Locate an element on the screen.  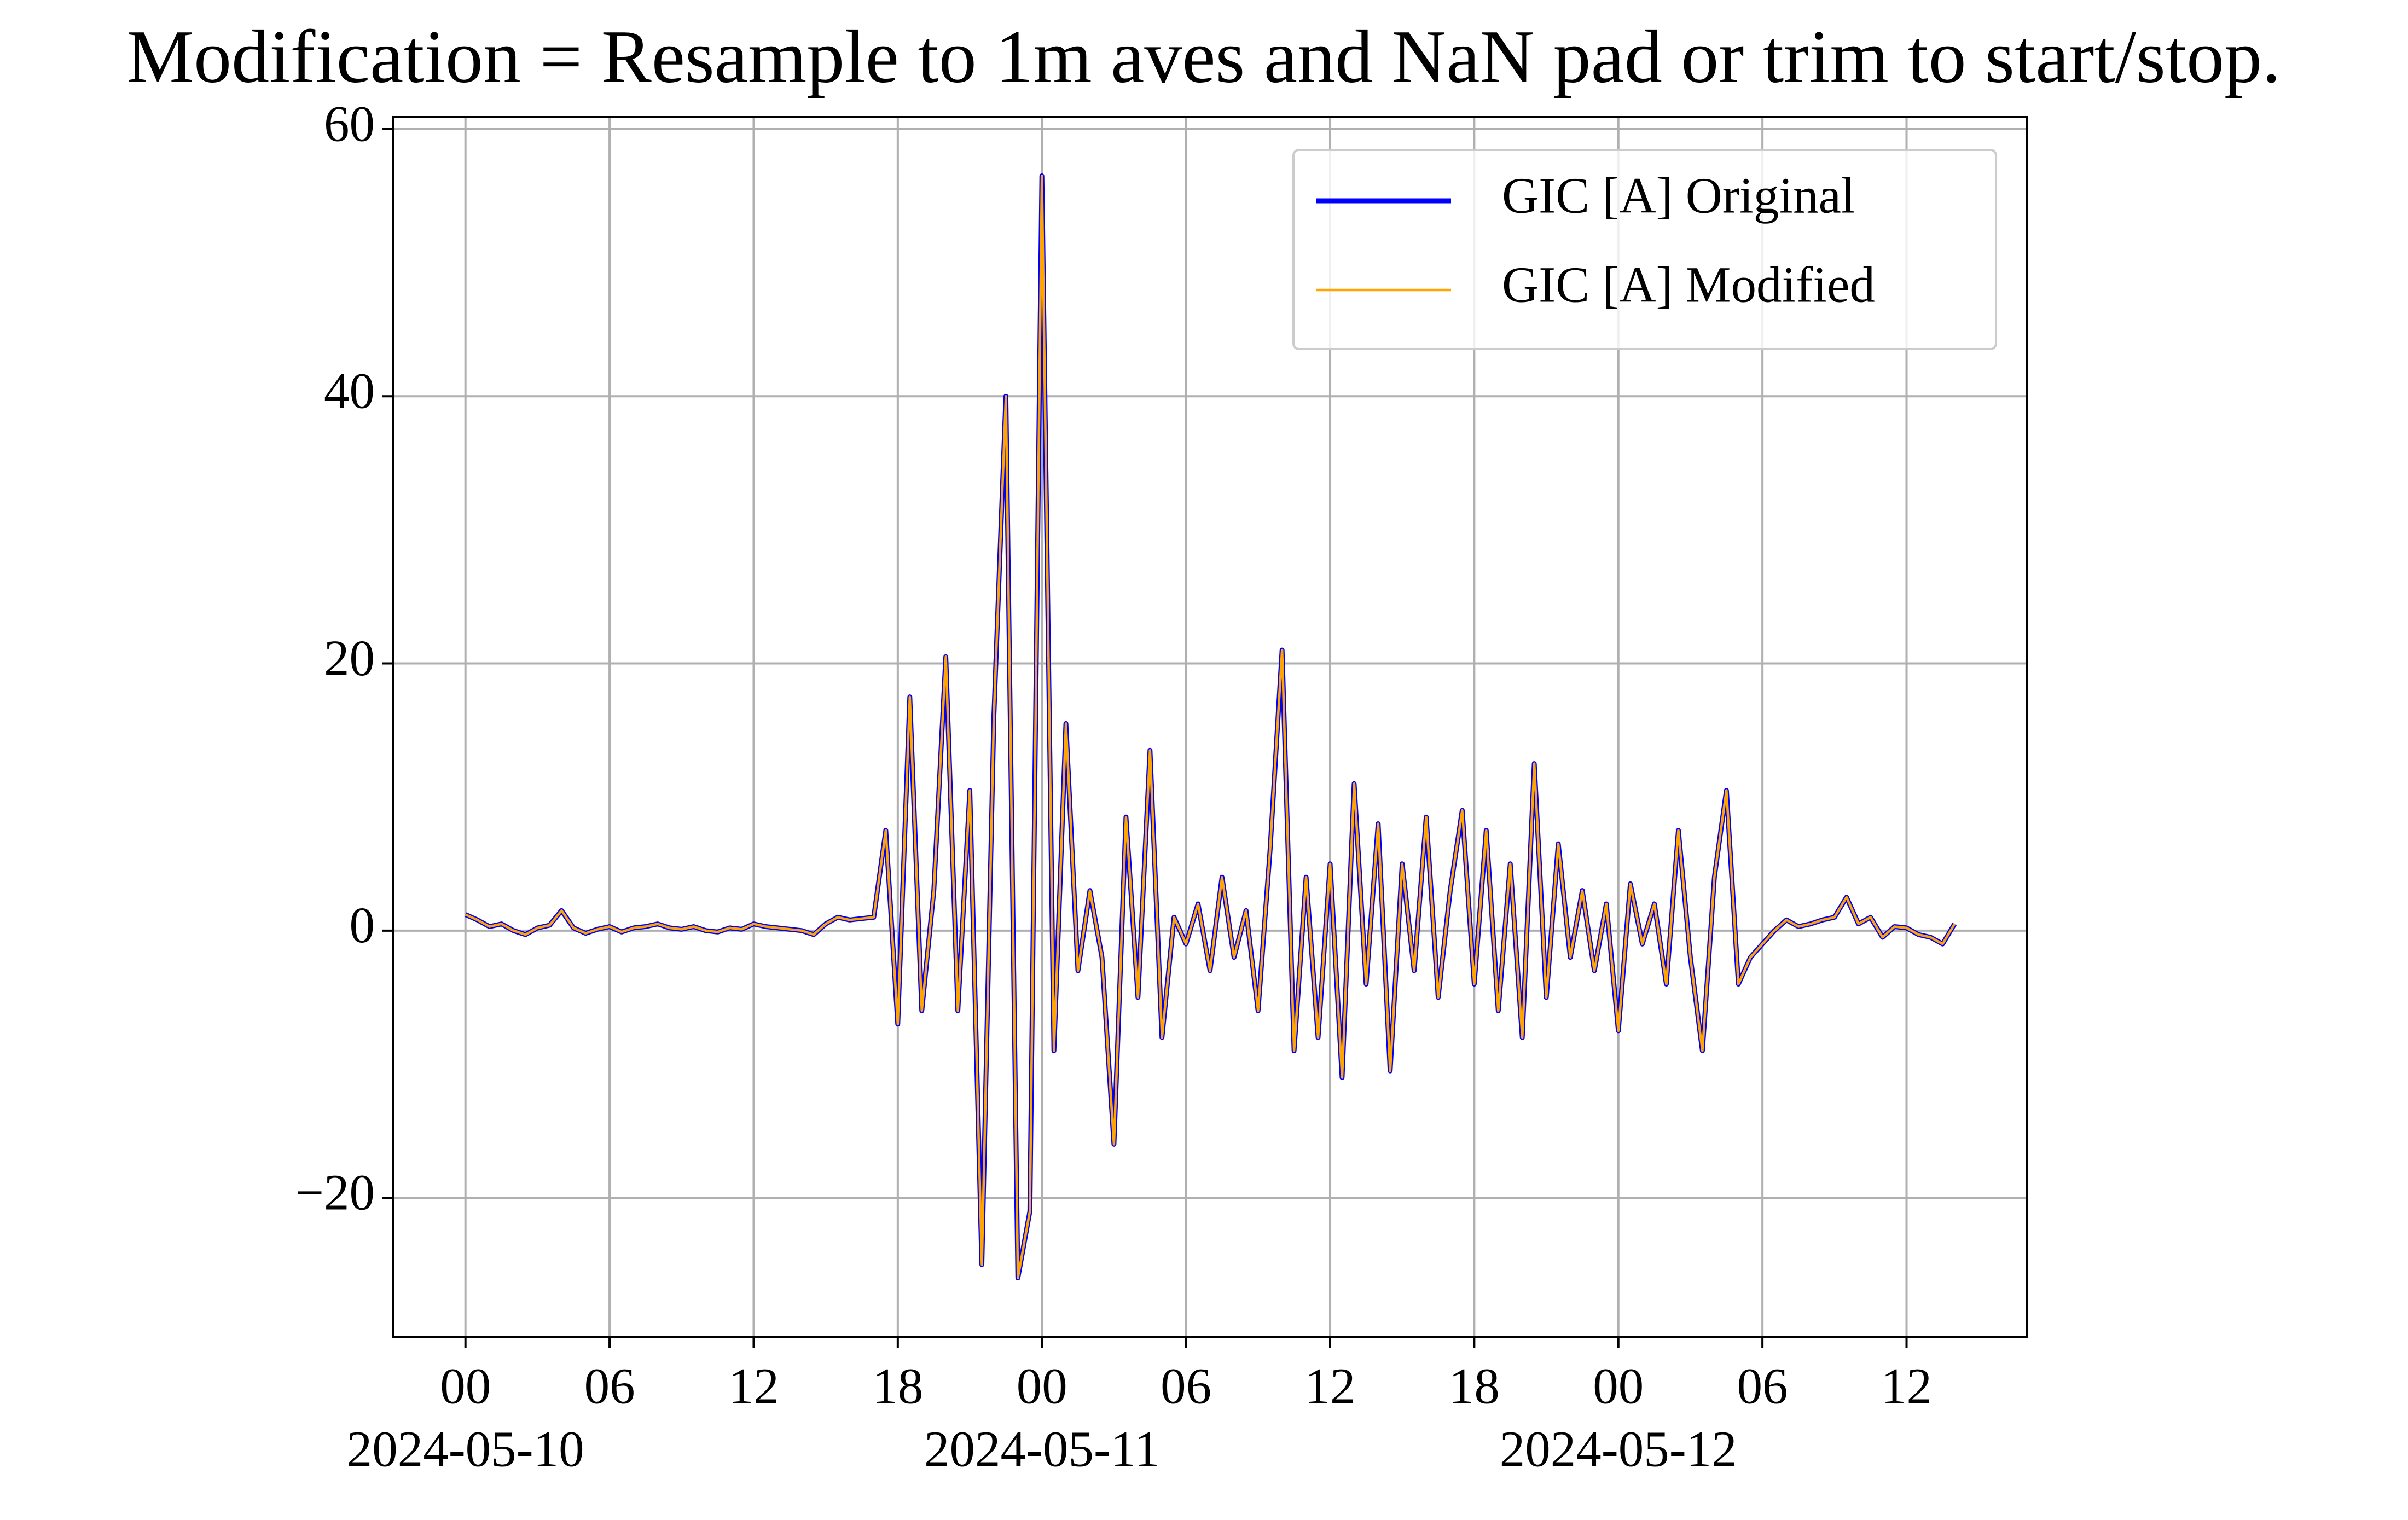
x-date-label: 2024-05-11 is located at coordinates (1042, 1449).